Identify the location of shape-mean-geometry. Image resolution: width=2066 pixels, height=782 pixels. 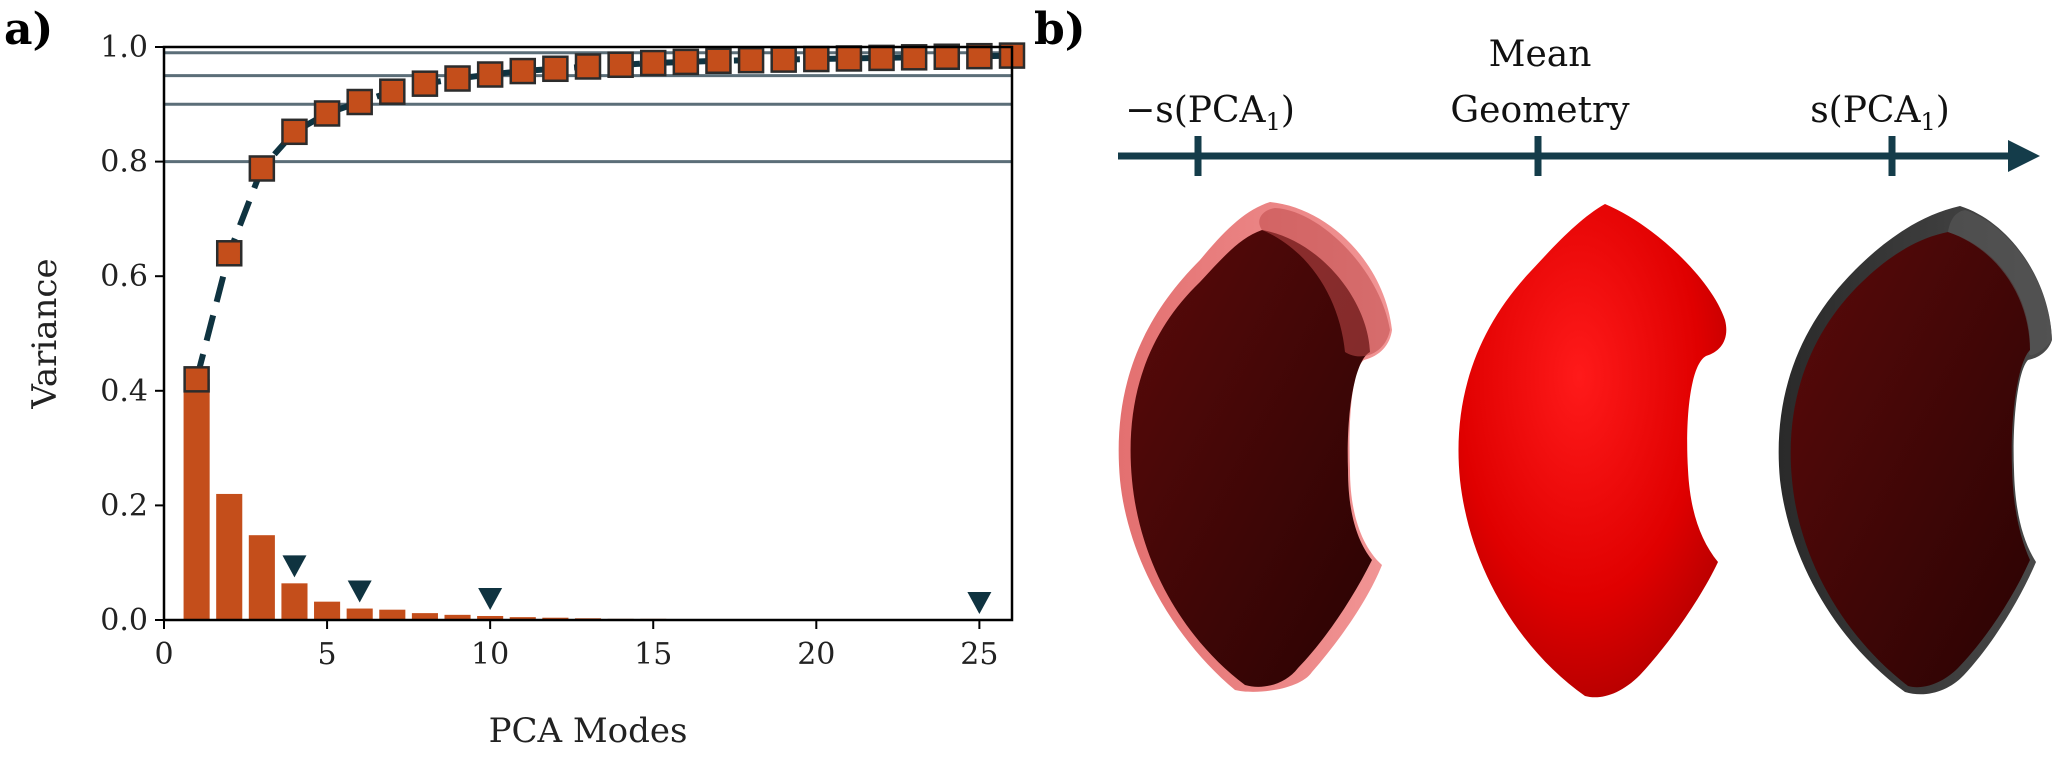
(1592, 451).